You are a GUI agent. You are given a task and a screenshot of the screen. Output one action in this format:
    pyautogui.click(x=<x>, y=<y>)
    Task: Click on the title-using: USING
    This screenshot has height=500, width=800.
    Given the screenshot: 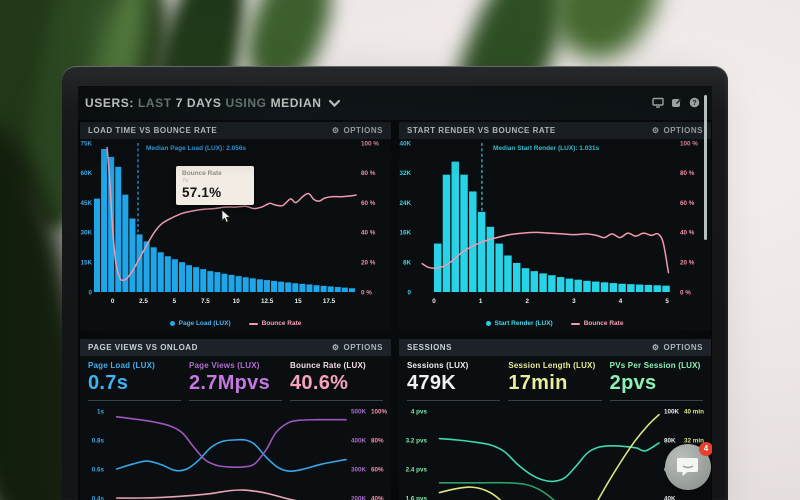 What is the action you would take?
    pyautogui.click(x=246, y=103)
    